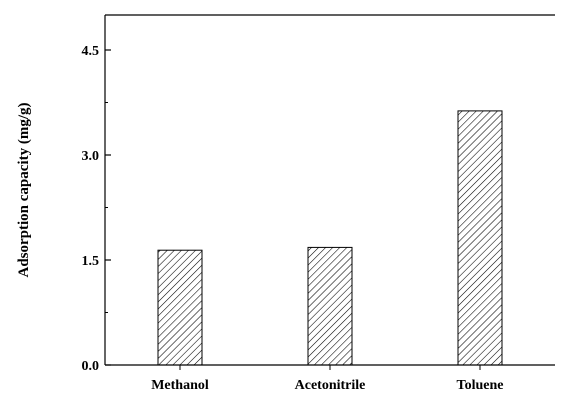 The width and height of the screenshot is (563, 399). Describe the element at coordinates (330, 385) in the screenshot. I see `x-tick-label: Acetonitrile` at that location.